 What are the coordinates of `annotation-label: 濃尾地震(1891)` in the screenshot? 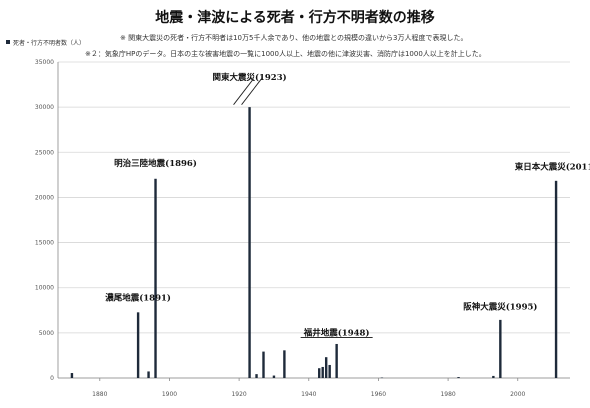 It's located at (138, 297).